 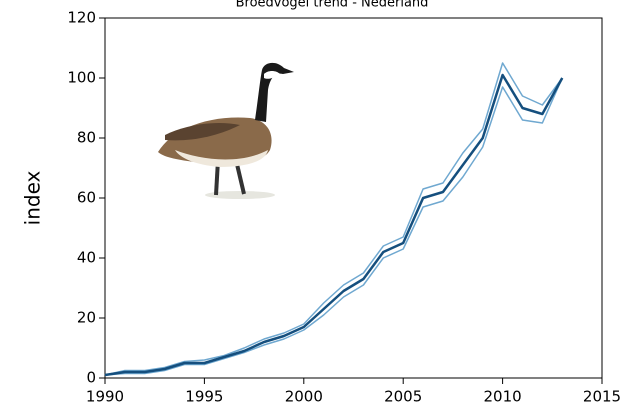 I want to click on x-tick-label: 1995, so click(x=204, y=397).